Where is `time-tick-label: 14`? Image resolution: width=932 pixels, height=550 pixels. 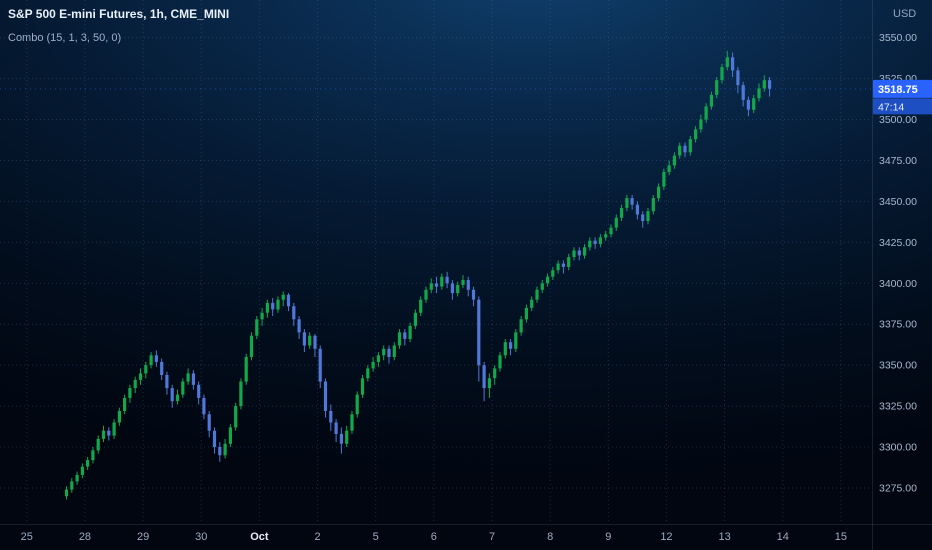
time-tick-label: 14 is located at coordinates (783, 537).